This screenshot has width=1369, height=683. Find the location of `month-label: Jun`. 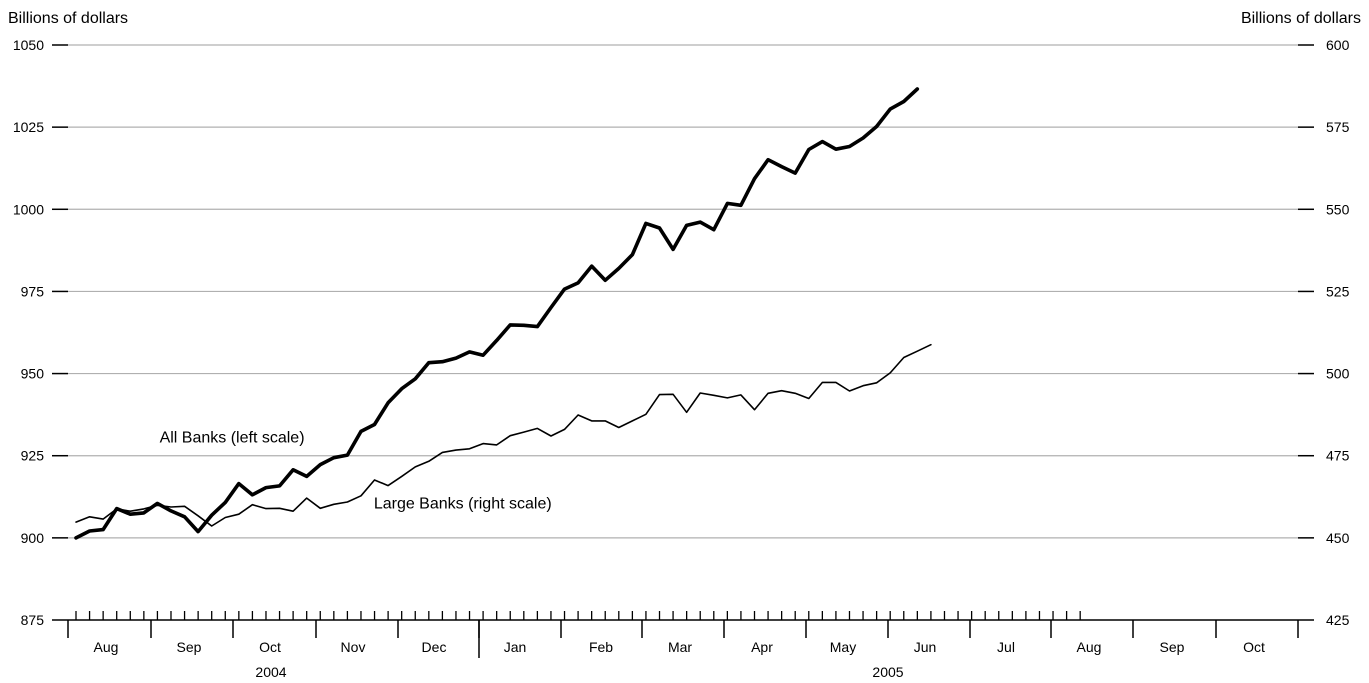

month-label: Jun is located at coordinates (925, 647).